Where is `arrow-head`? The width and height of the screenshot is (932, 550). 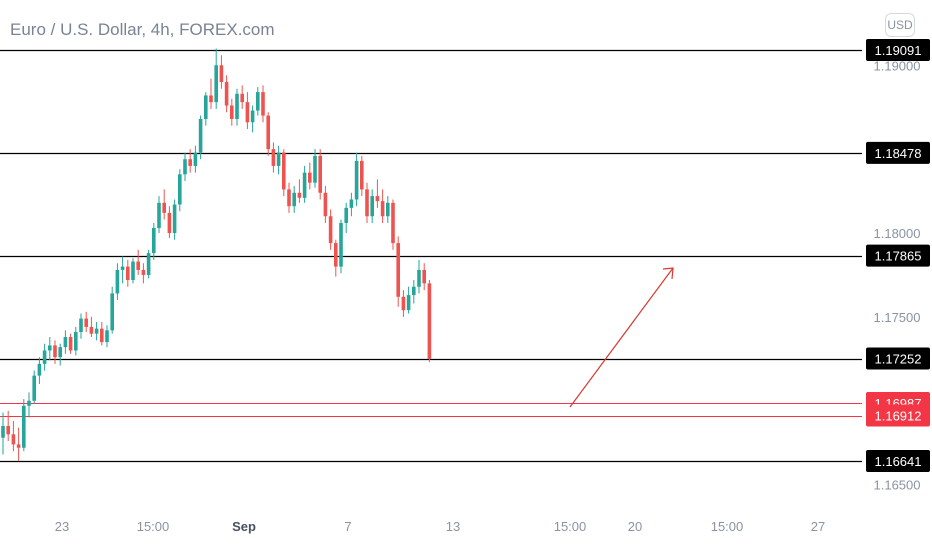
arrow-head is located at coordinates (668, 273).